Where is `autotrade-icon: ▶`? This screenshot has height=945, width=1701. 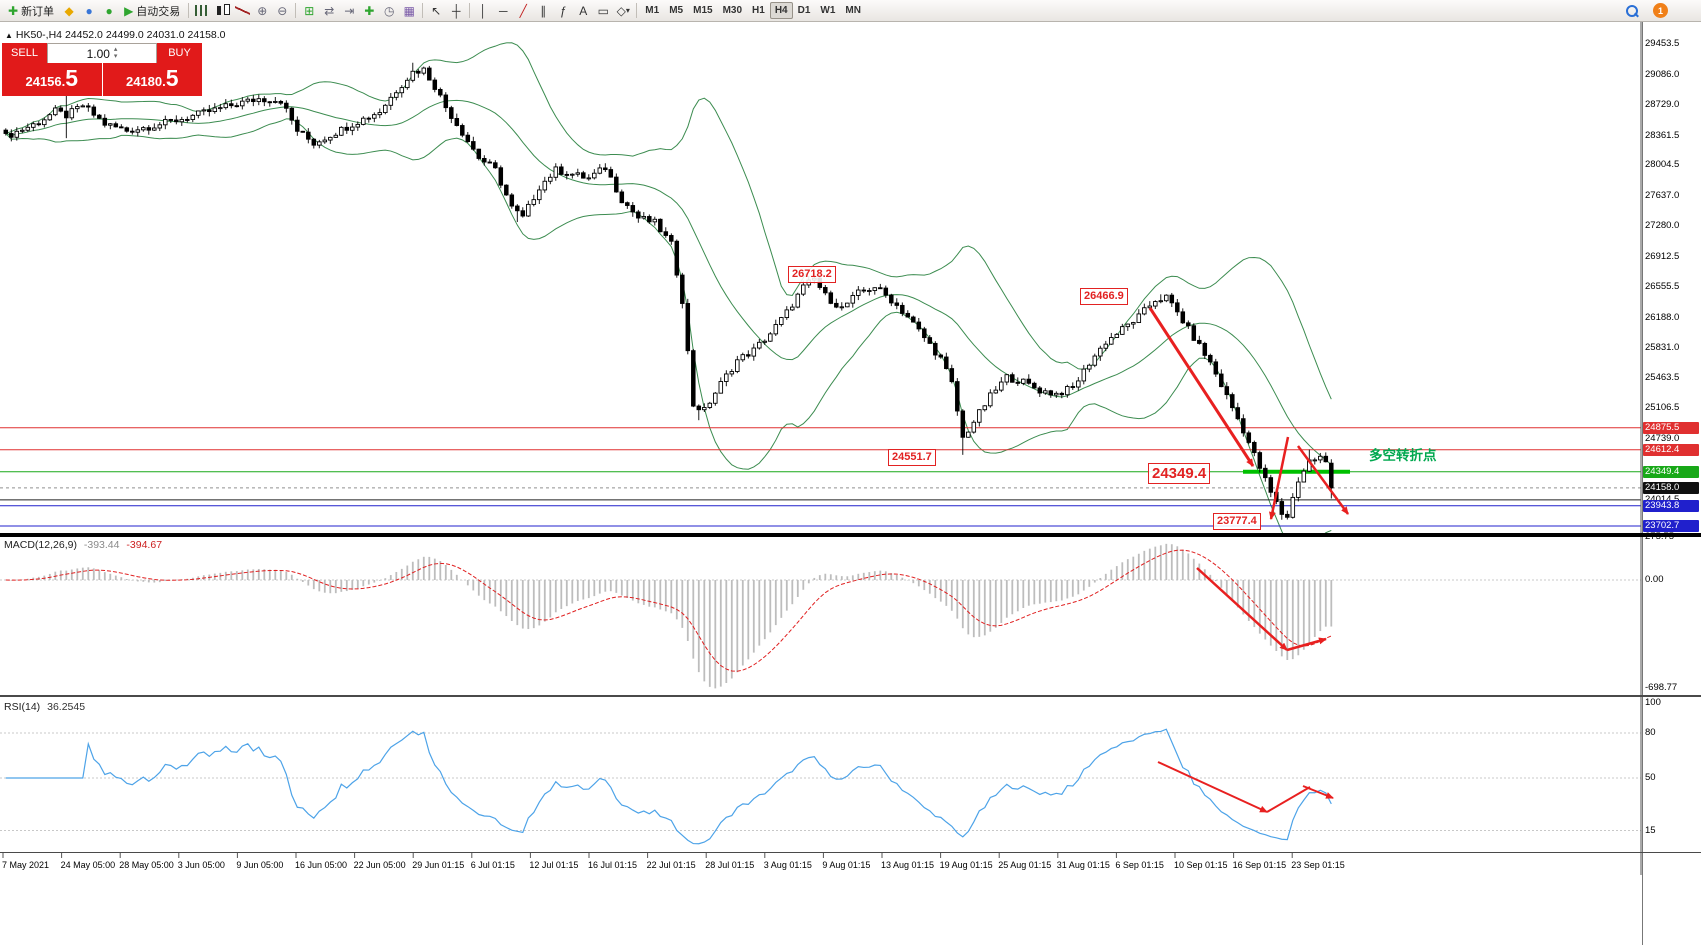
autotrade-icon: ▶ is located at coordinates (129, 10).